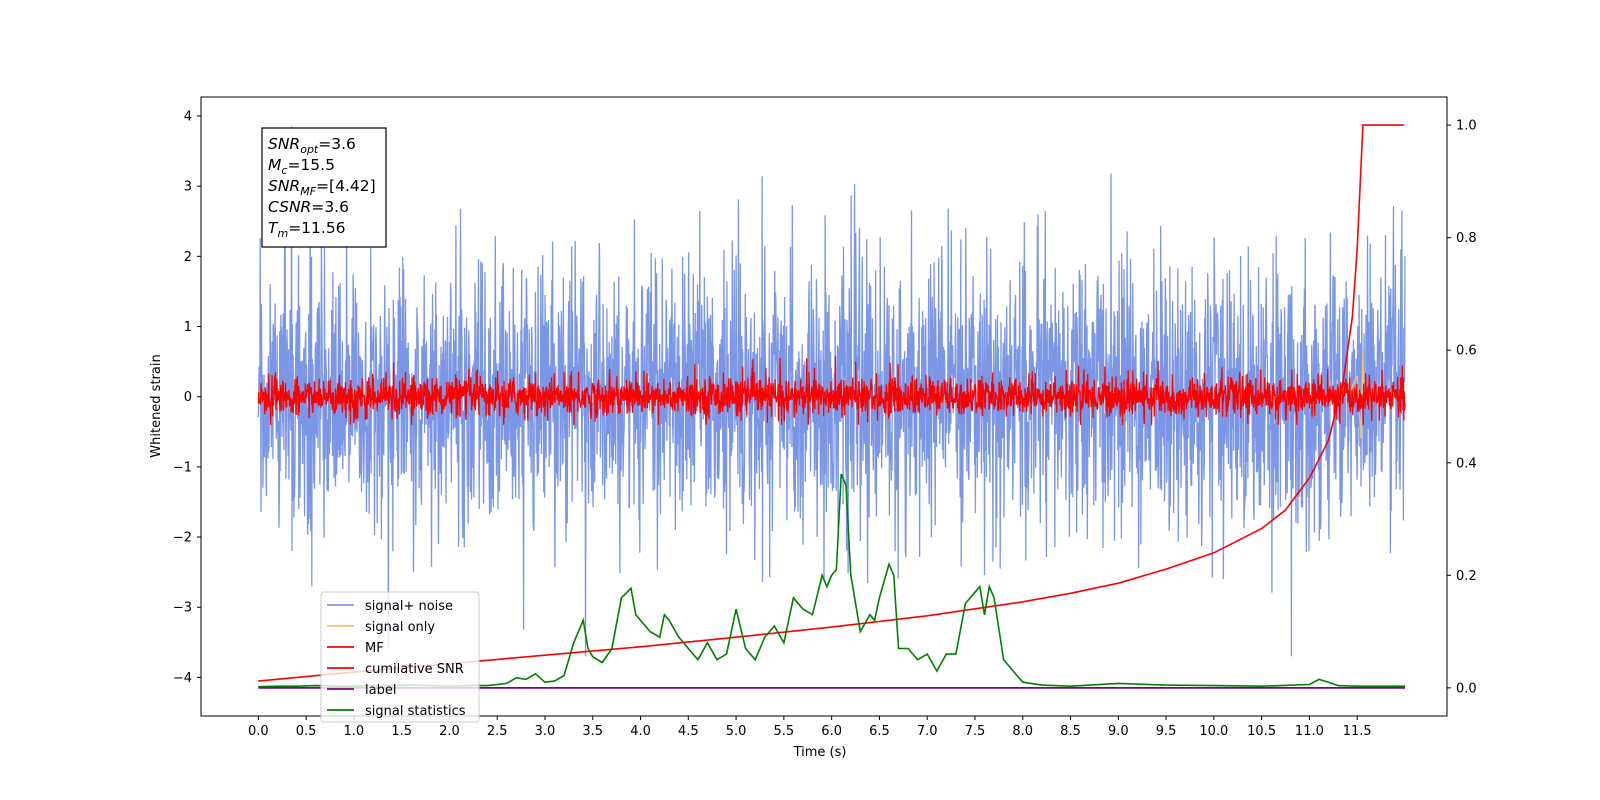 This screenshot has width=1600, height=800. I want to click on legend-entry: MF, so click(374, 648).